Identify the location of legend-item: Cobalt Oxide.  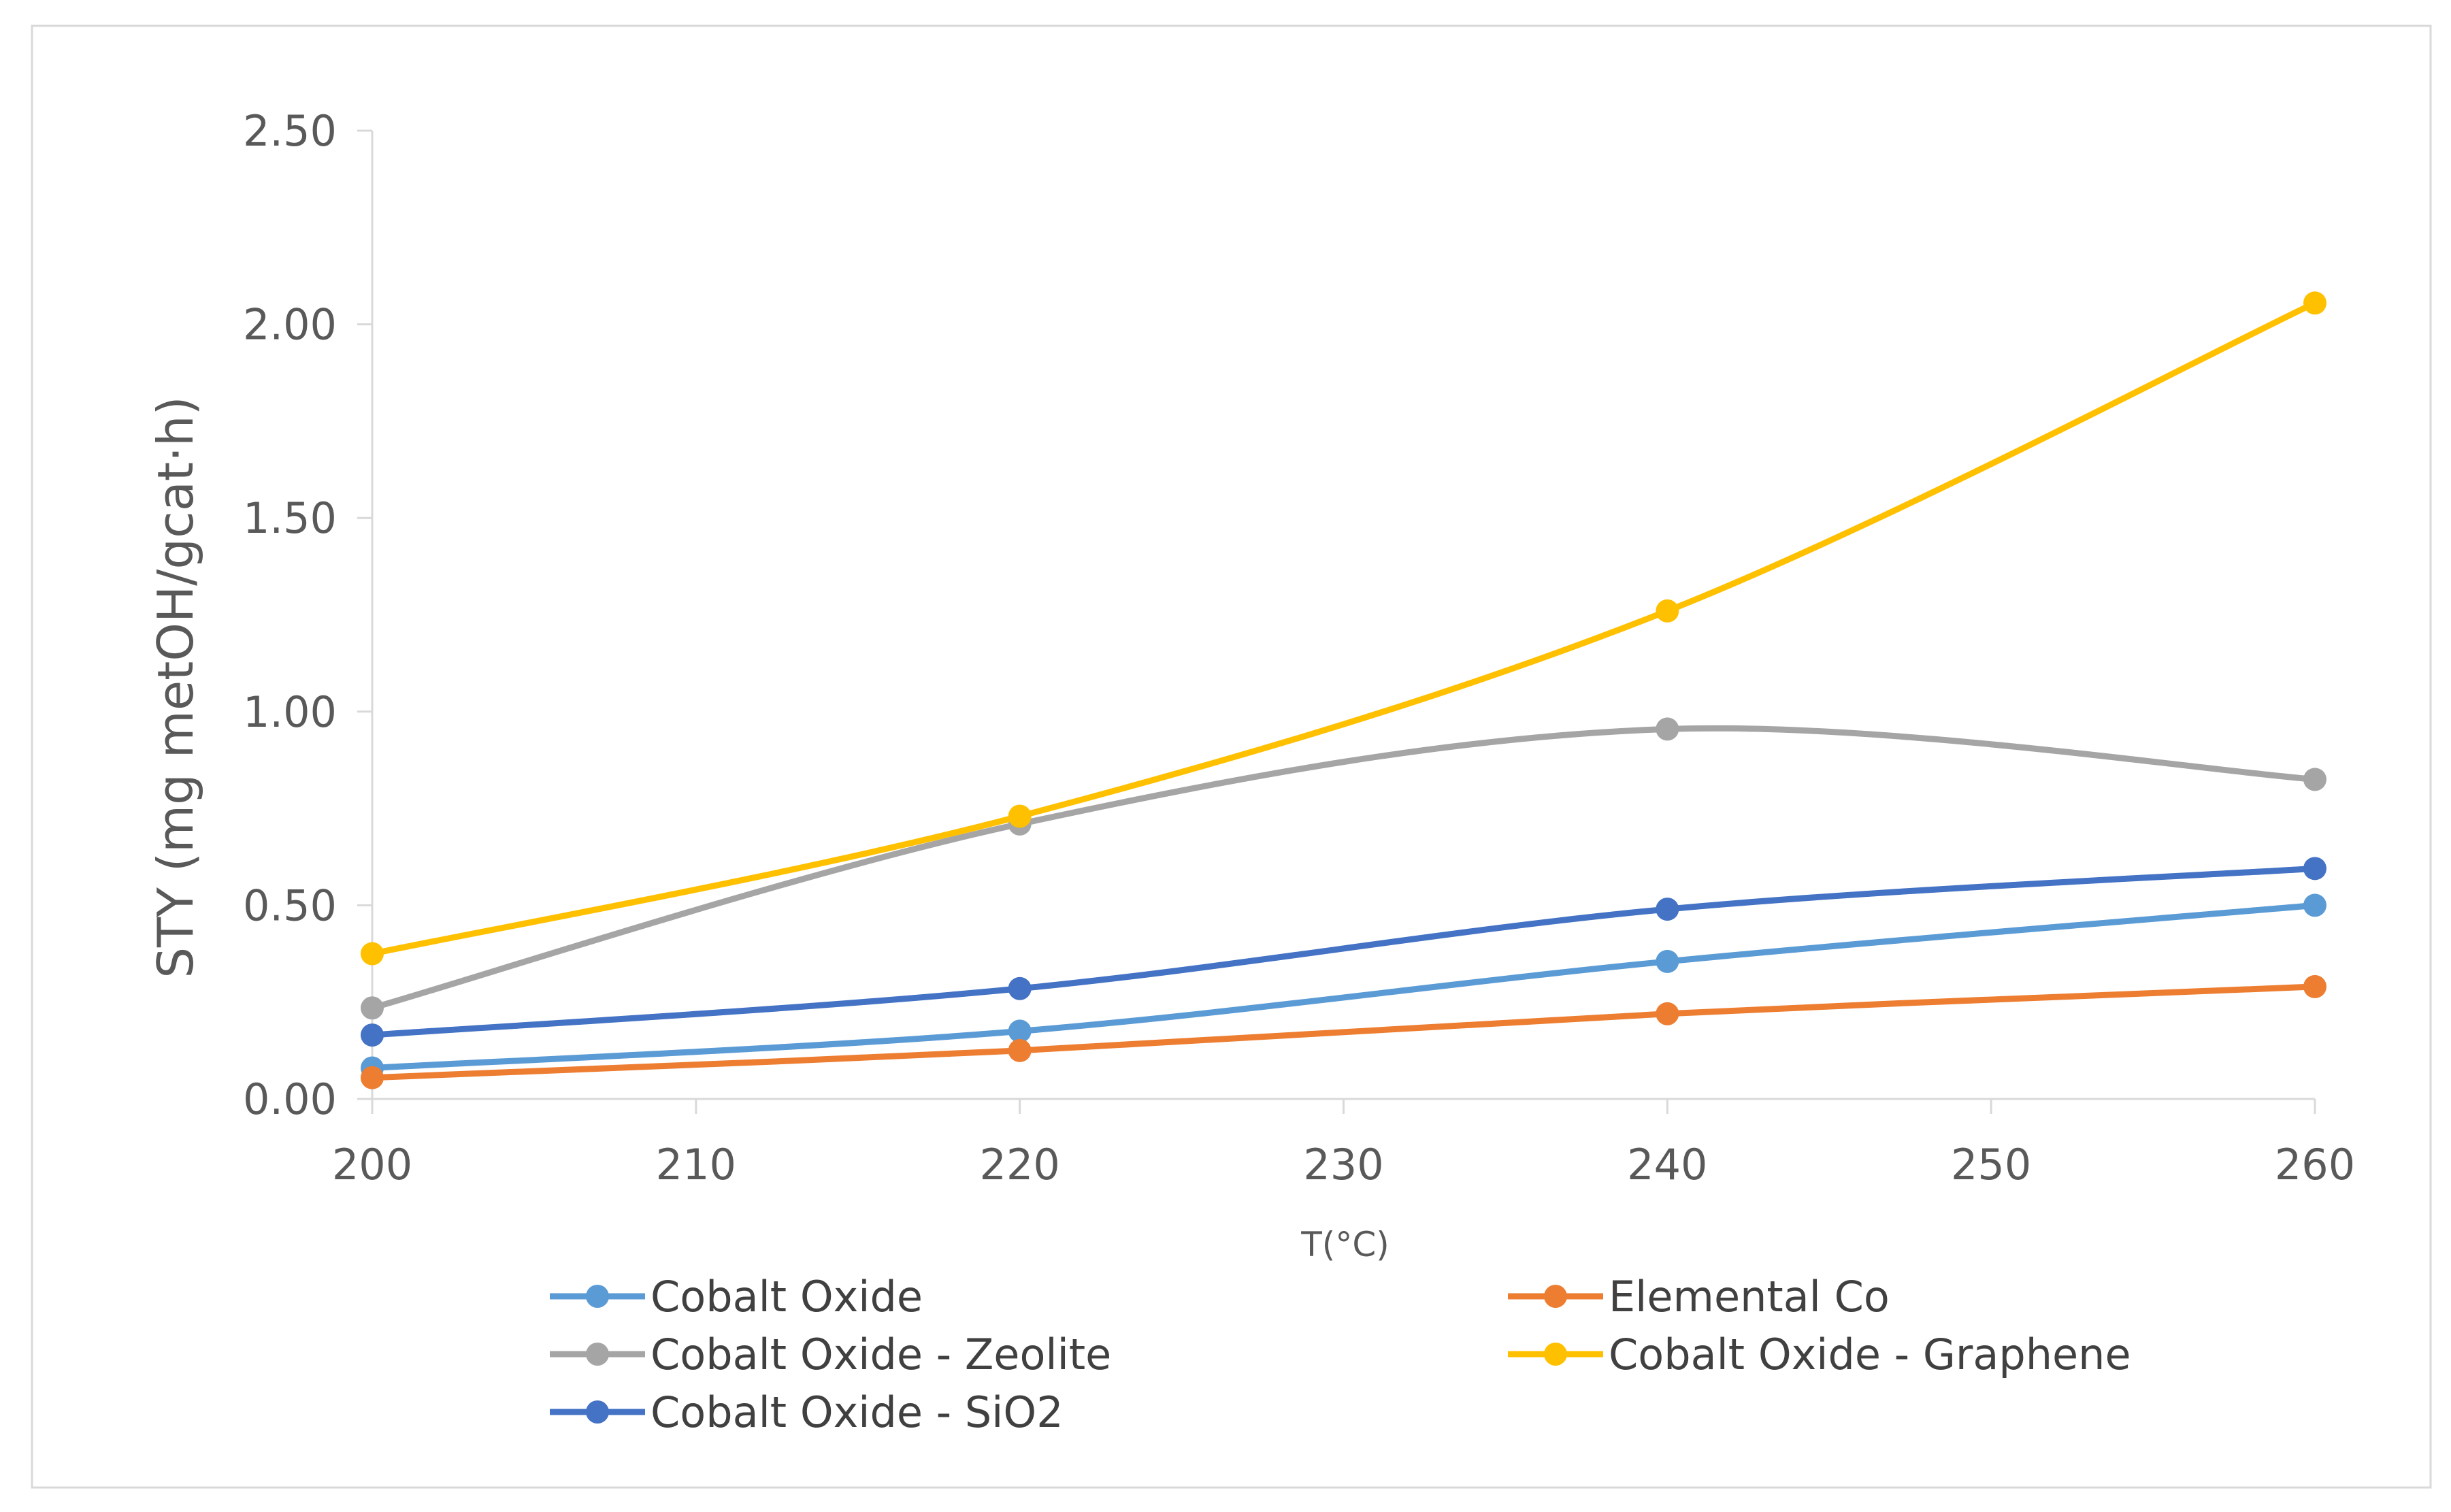
(736, 1296).